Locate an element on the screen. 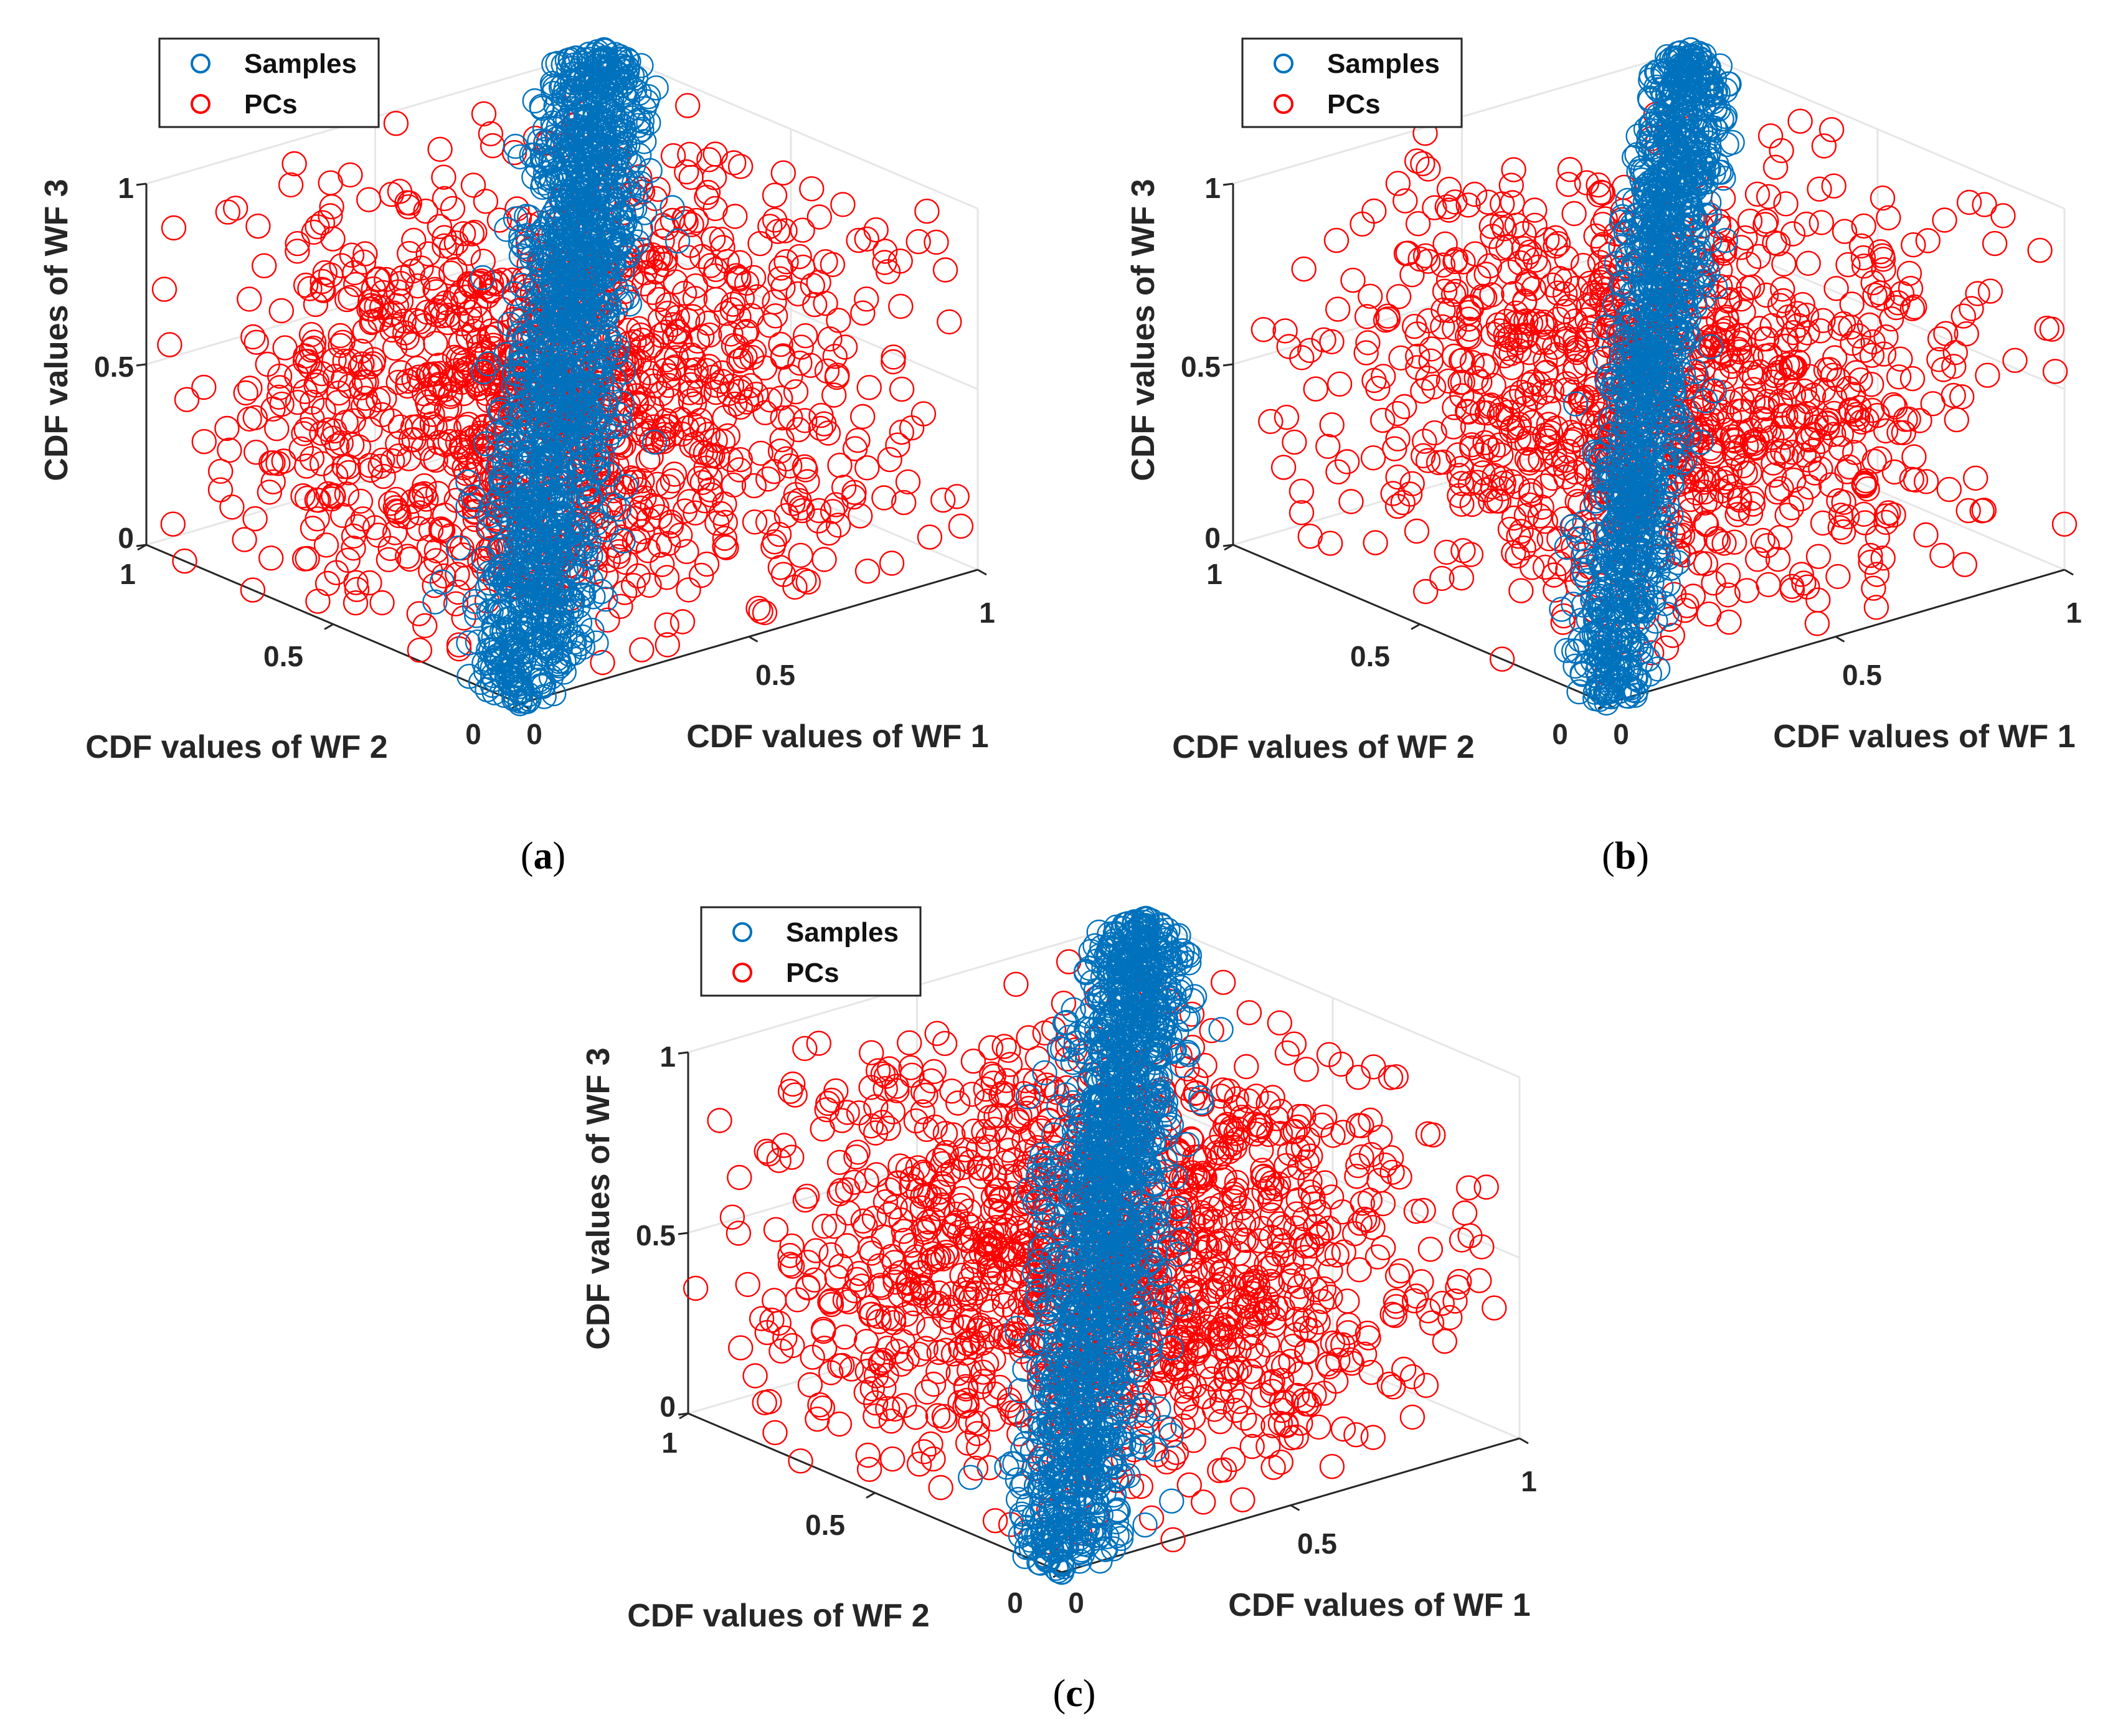 The height and width of the screenshot is (1736, 2123). z-tick-0: 0 is located at coordinates (126, 538).